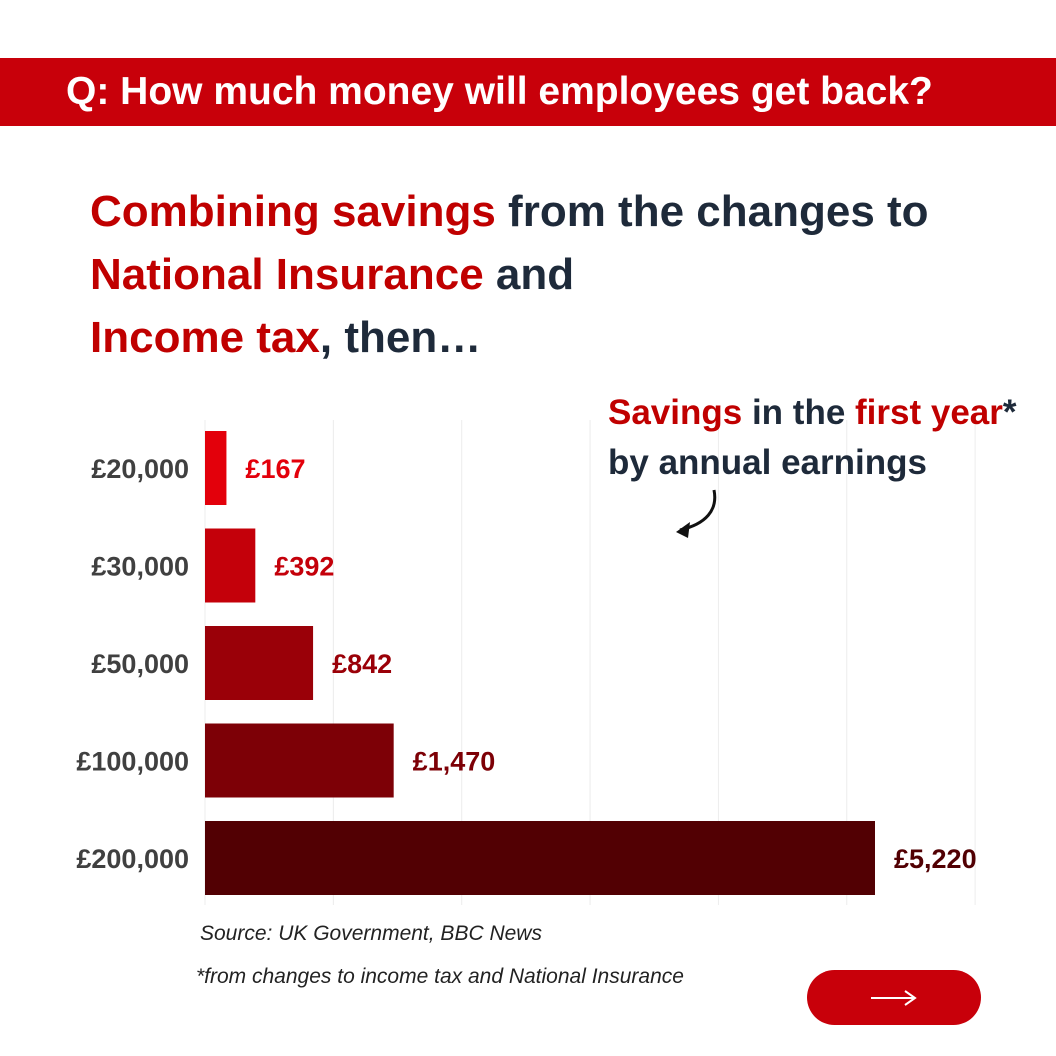 The image size is (1056, 1056). What do you see at coordinates (140, 469) in the screenshot?
I see `category-label: £20,000` at bounding box center [140, 469].